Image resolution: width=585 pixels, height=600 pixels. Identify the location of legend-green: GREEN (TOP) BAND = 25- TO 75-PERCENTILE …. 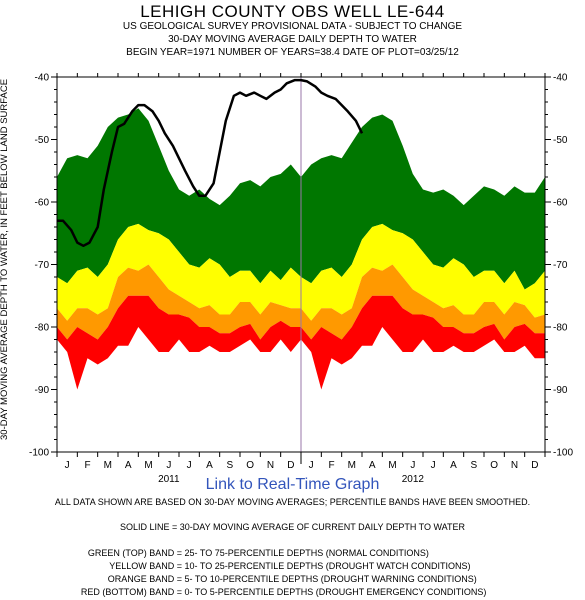
(214, 553).